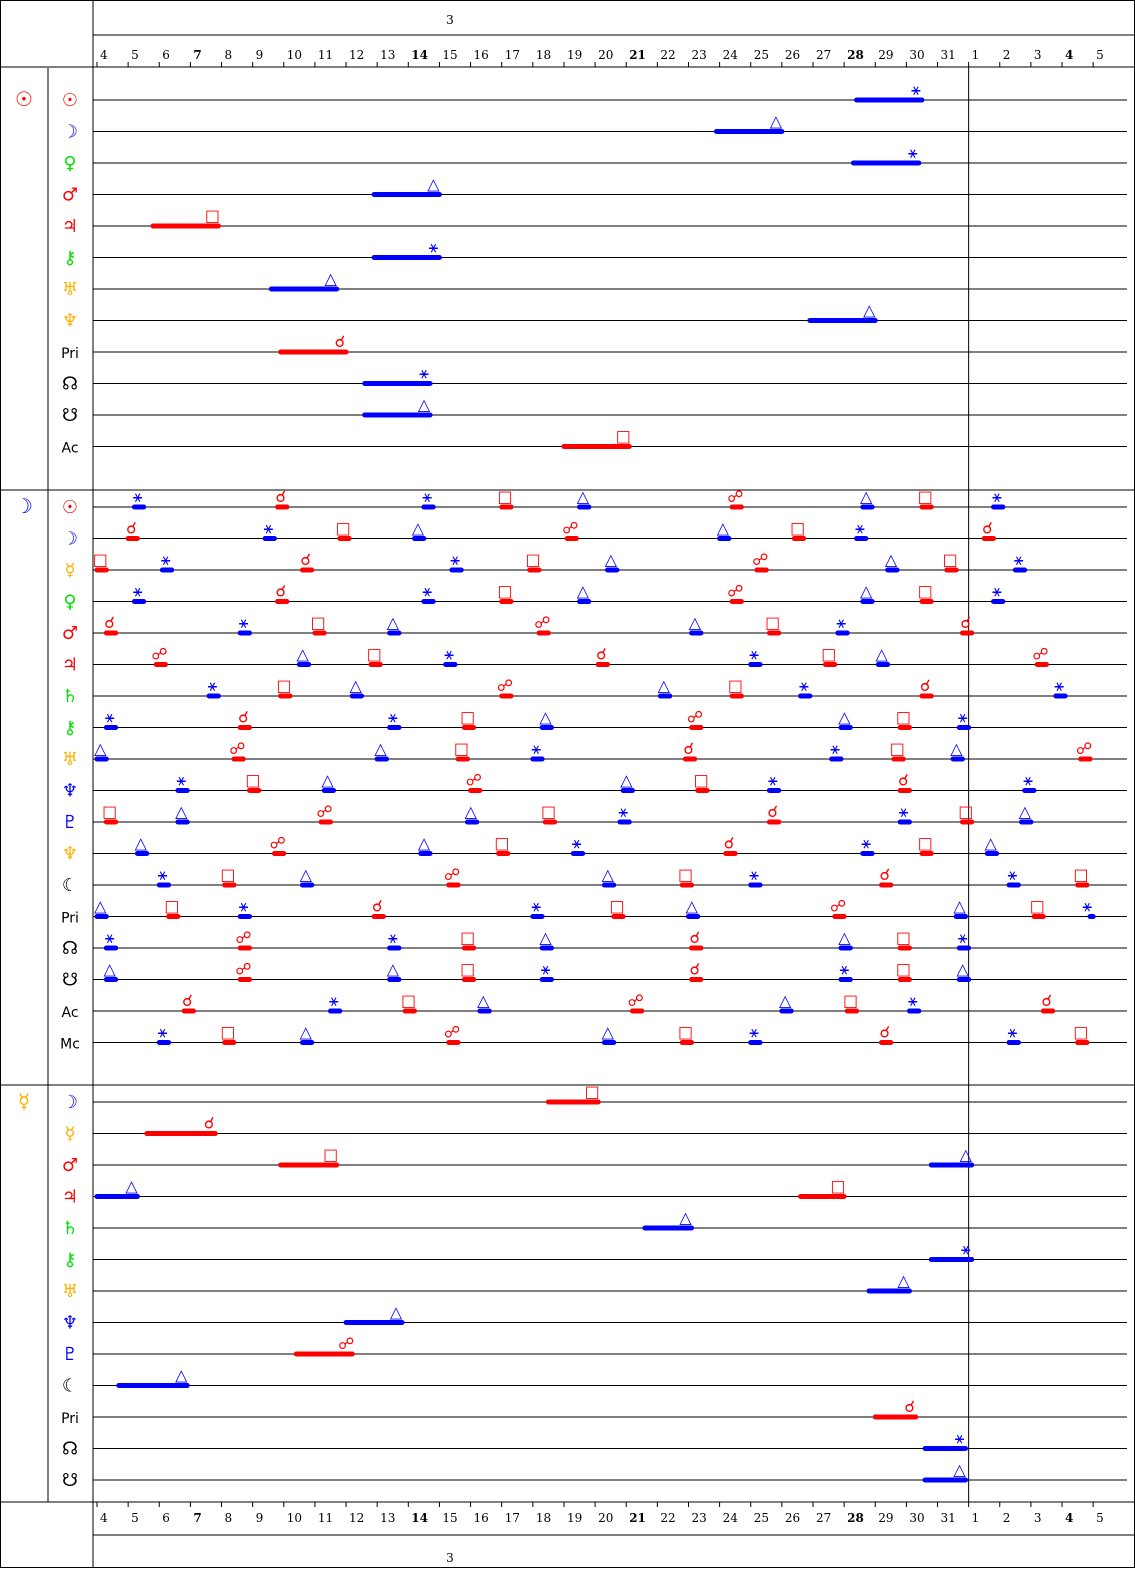  What do you see at coordinates (731, 1518) in the screenshot?
I see `bottom-axis-tick-label: 24` at bounding box center [731, 1518].